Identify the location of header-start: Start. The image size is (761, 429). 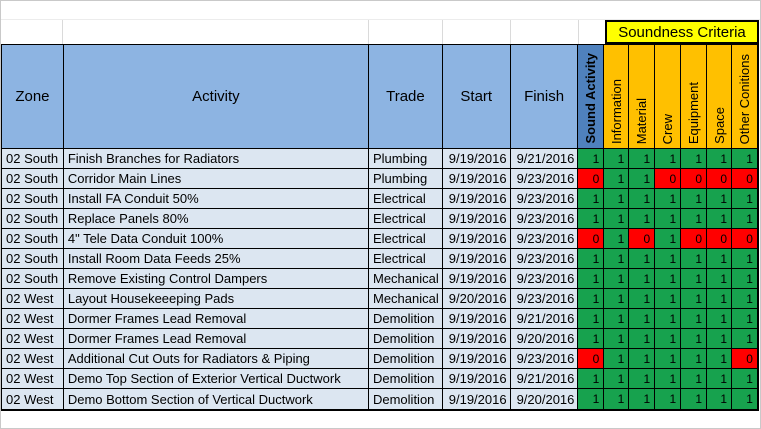
(476, 96).